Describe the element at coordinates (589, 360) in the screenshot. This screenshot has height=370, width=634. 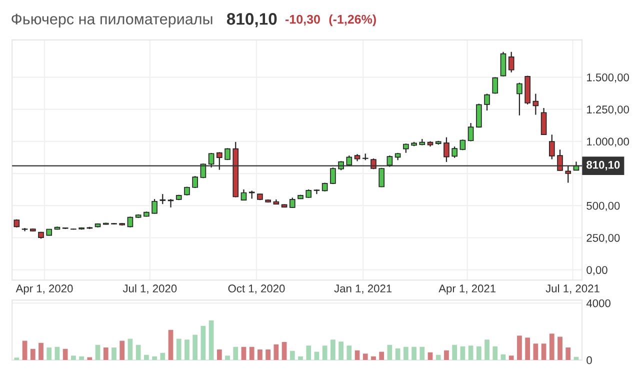
I see `y-tick-label: 0` at that location.